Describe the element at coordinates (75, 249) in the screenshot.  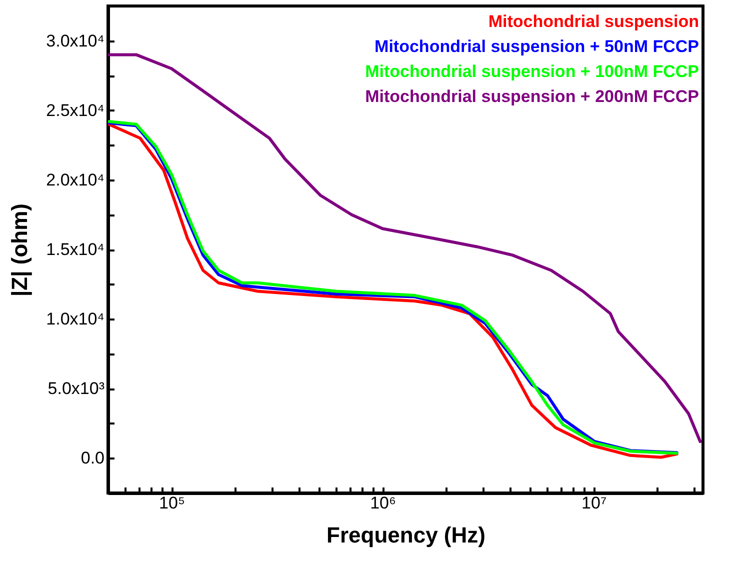
I see `y-tick-label: 1.5x10⁴` at that location.